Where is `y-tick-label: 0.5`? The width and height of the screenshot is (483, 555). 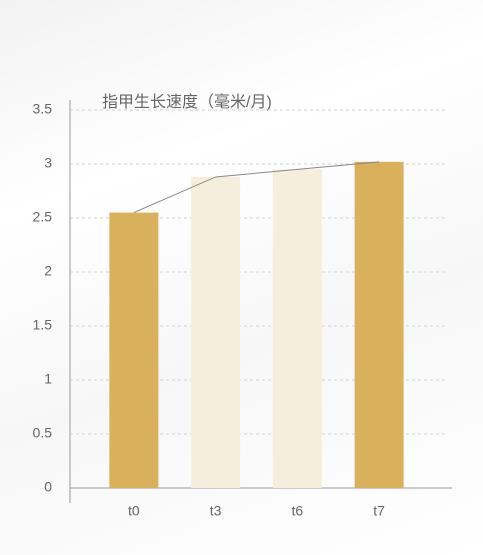
y-tick-label: 0.5 is located at coordinates (43, 433).